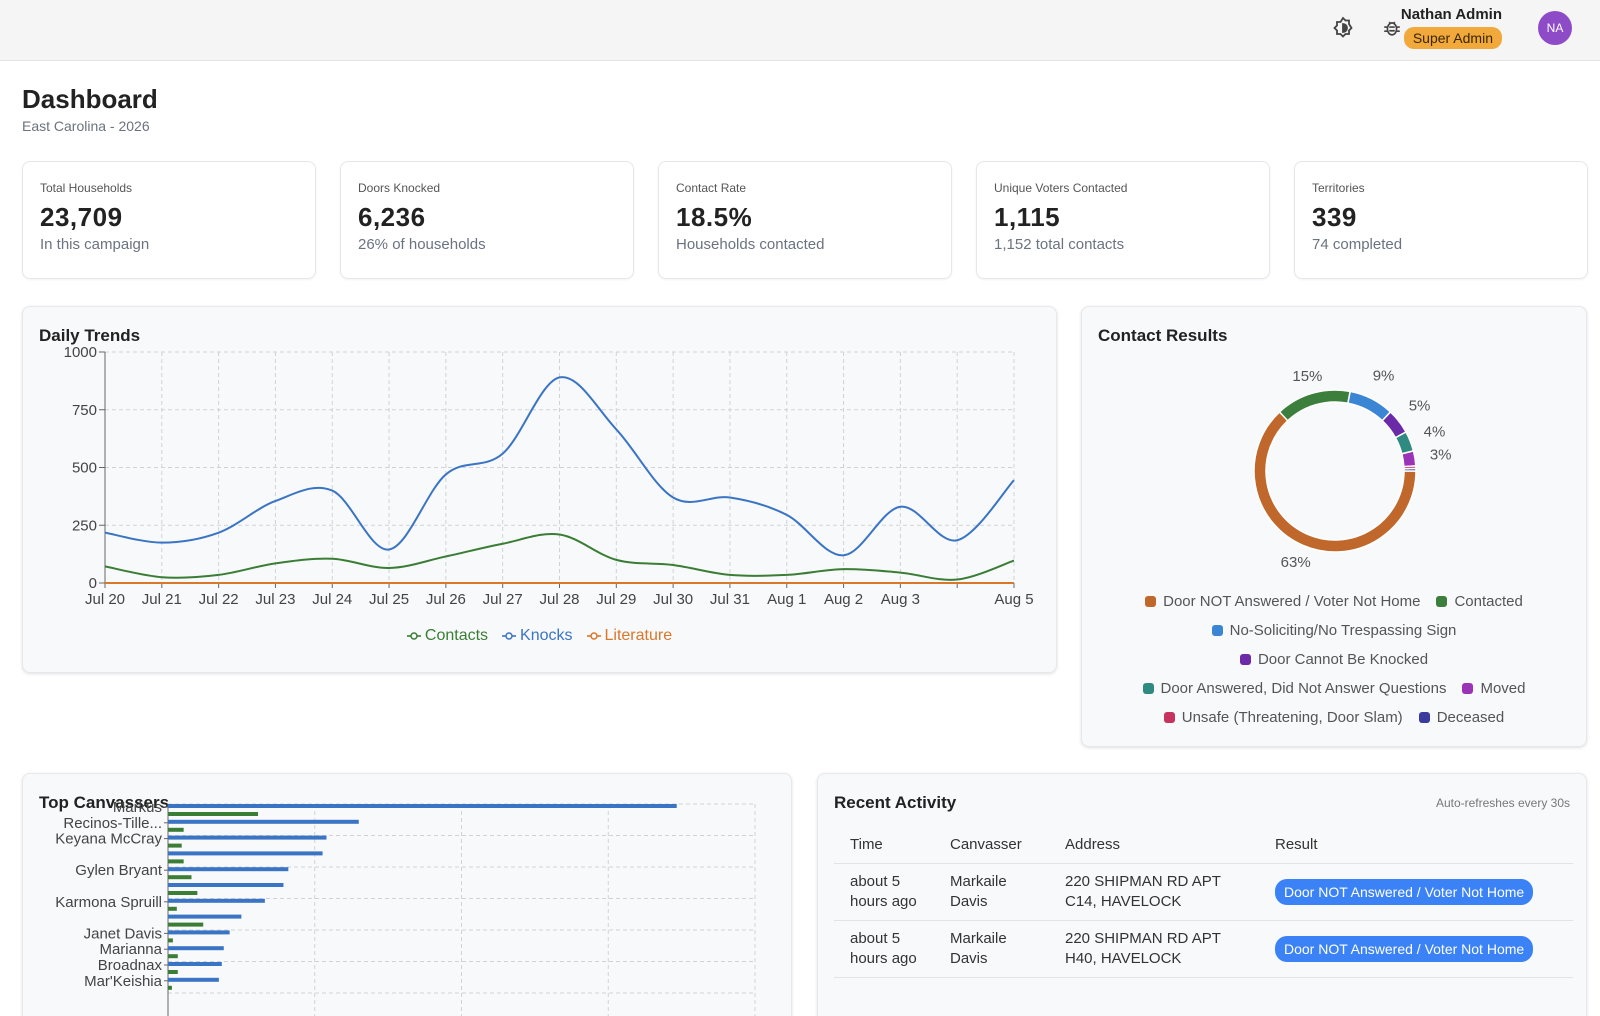 This screenshot has height=1016, width=1600. I want to click on stat-sub: 74 completed, so click(1357, 244).